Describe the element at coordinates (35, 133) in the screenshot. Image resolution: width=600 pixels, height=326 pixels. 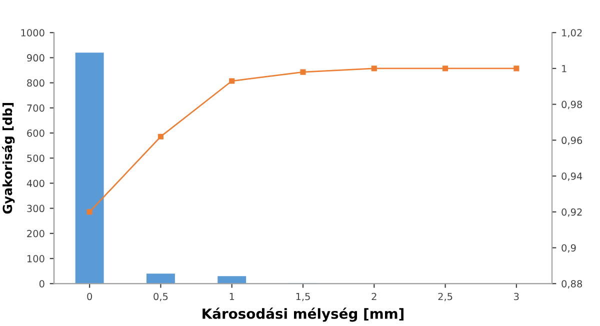
I see `y-tick-label: 600` at that location.